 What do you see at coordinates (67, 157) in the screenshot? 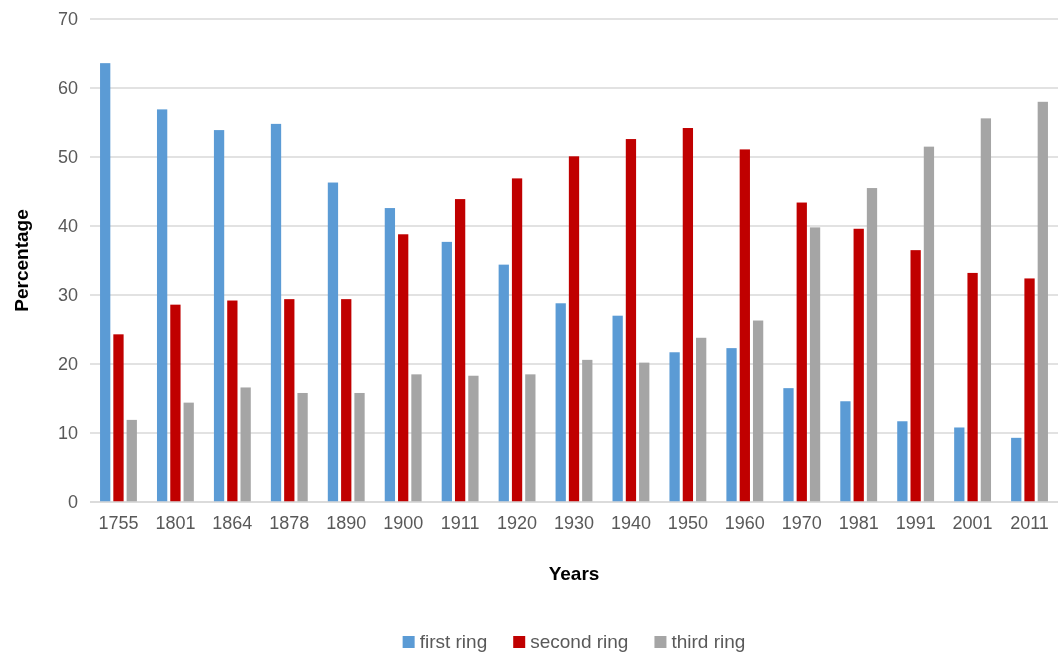
I see `y-tick-label: 50` at bounding box center [67, 157].